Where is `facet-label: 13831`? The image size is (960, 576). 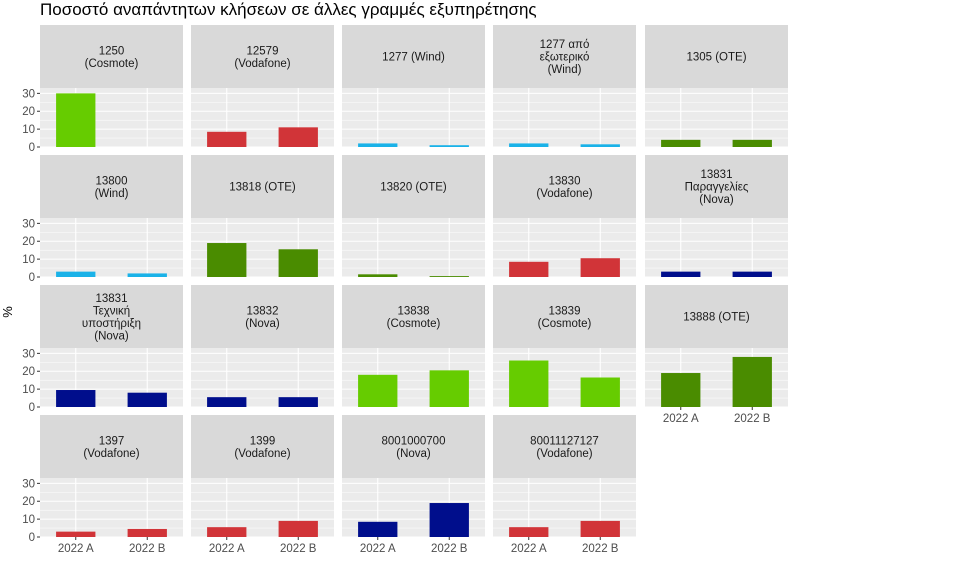
facet-label: 13831 is located at coordinates (717, 175).